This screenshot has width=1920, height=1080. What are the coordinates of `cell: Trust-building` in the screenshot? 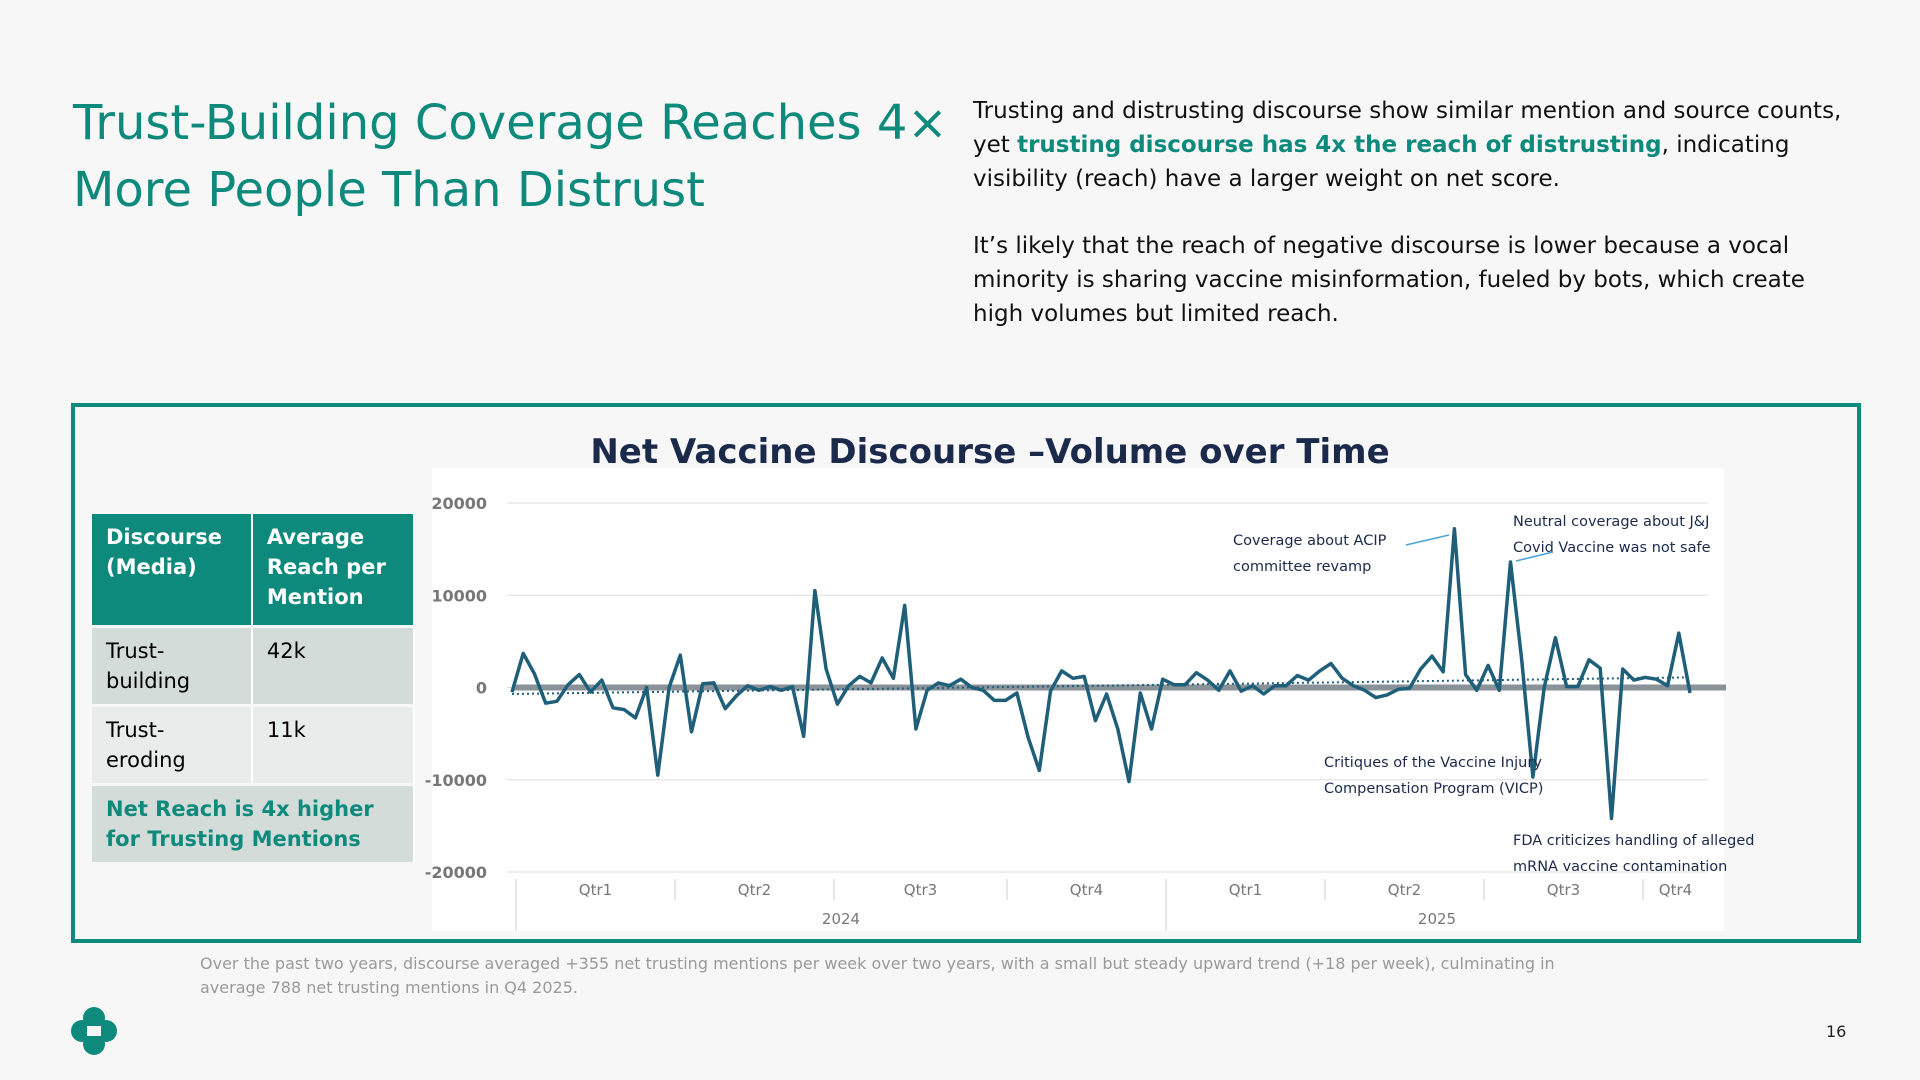 It's located at (172, 666).